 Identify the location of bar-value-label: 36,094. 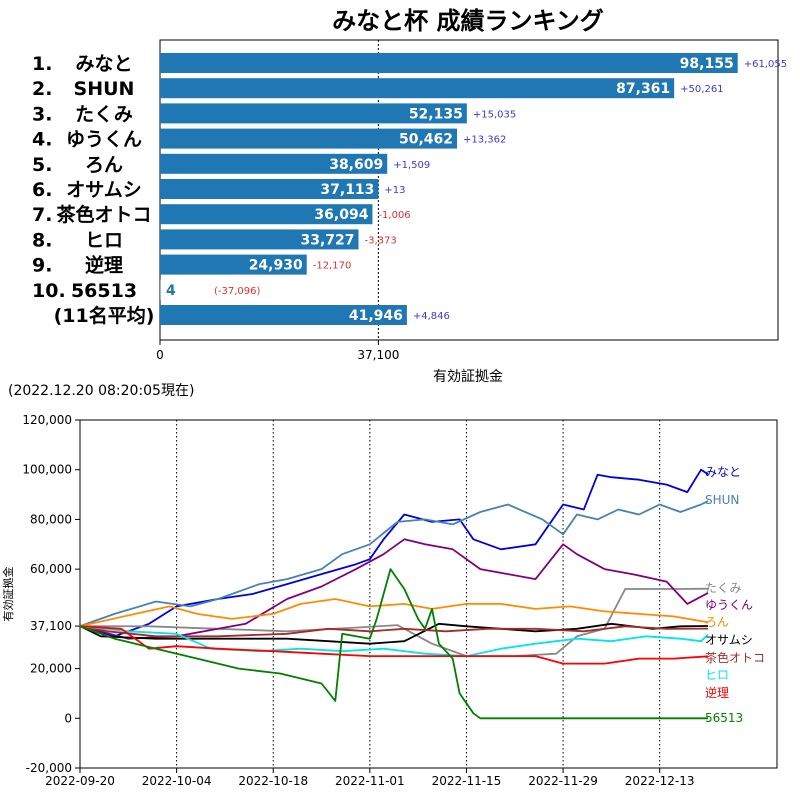
(341, 215).